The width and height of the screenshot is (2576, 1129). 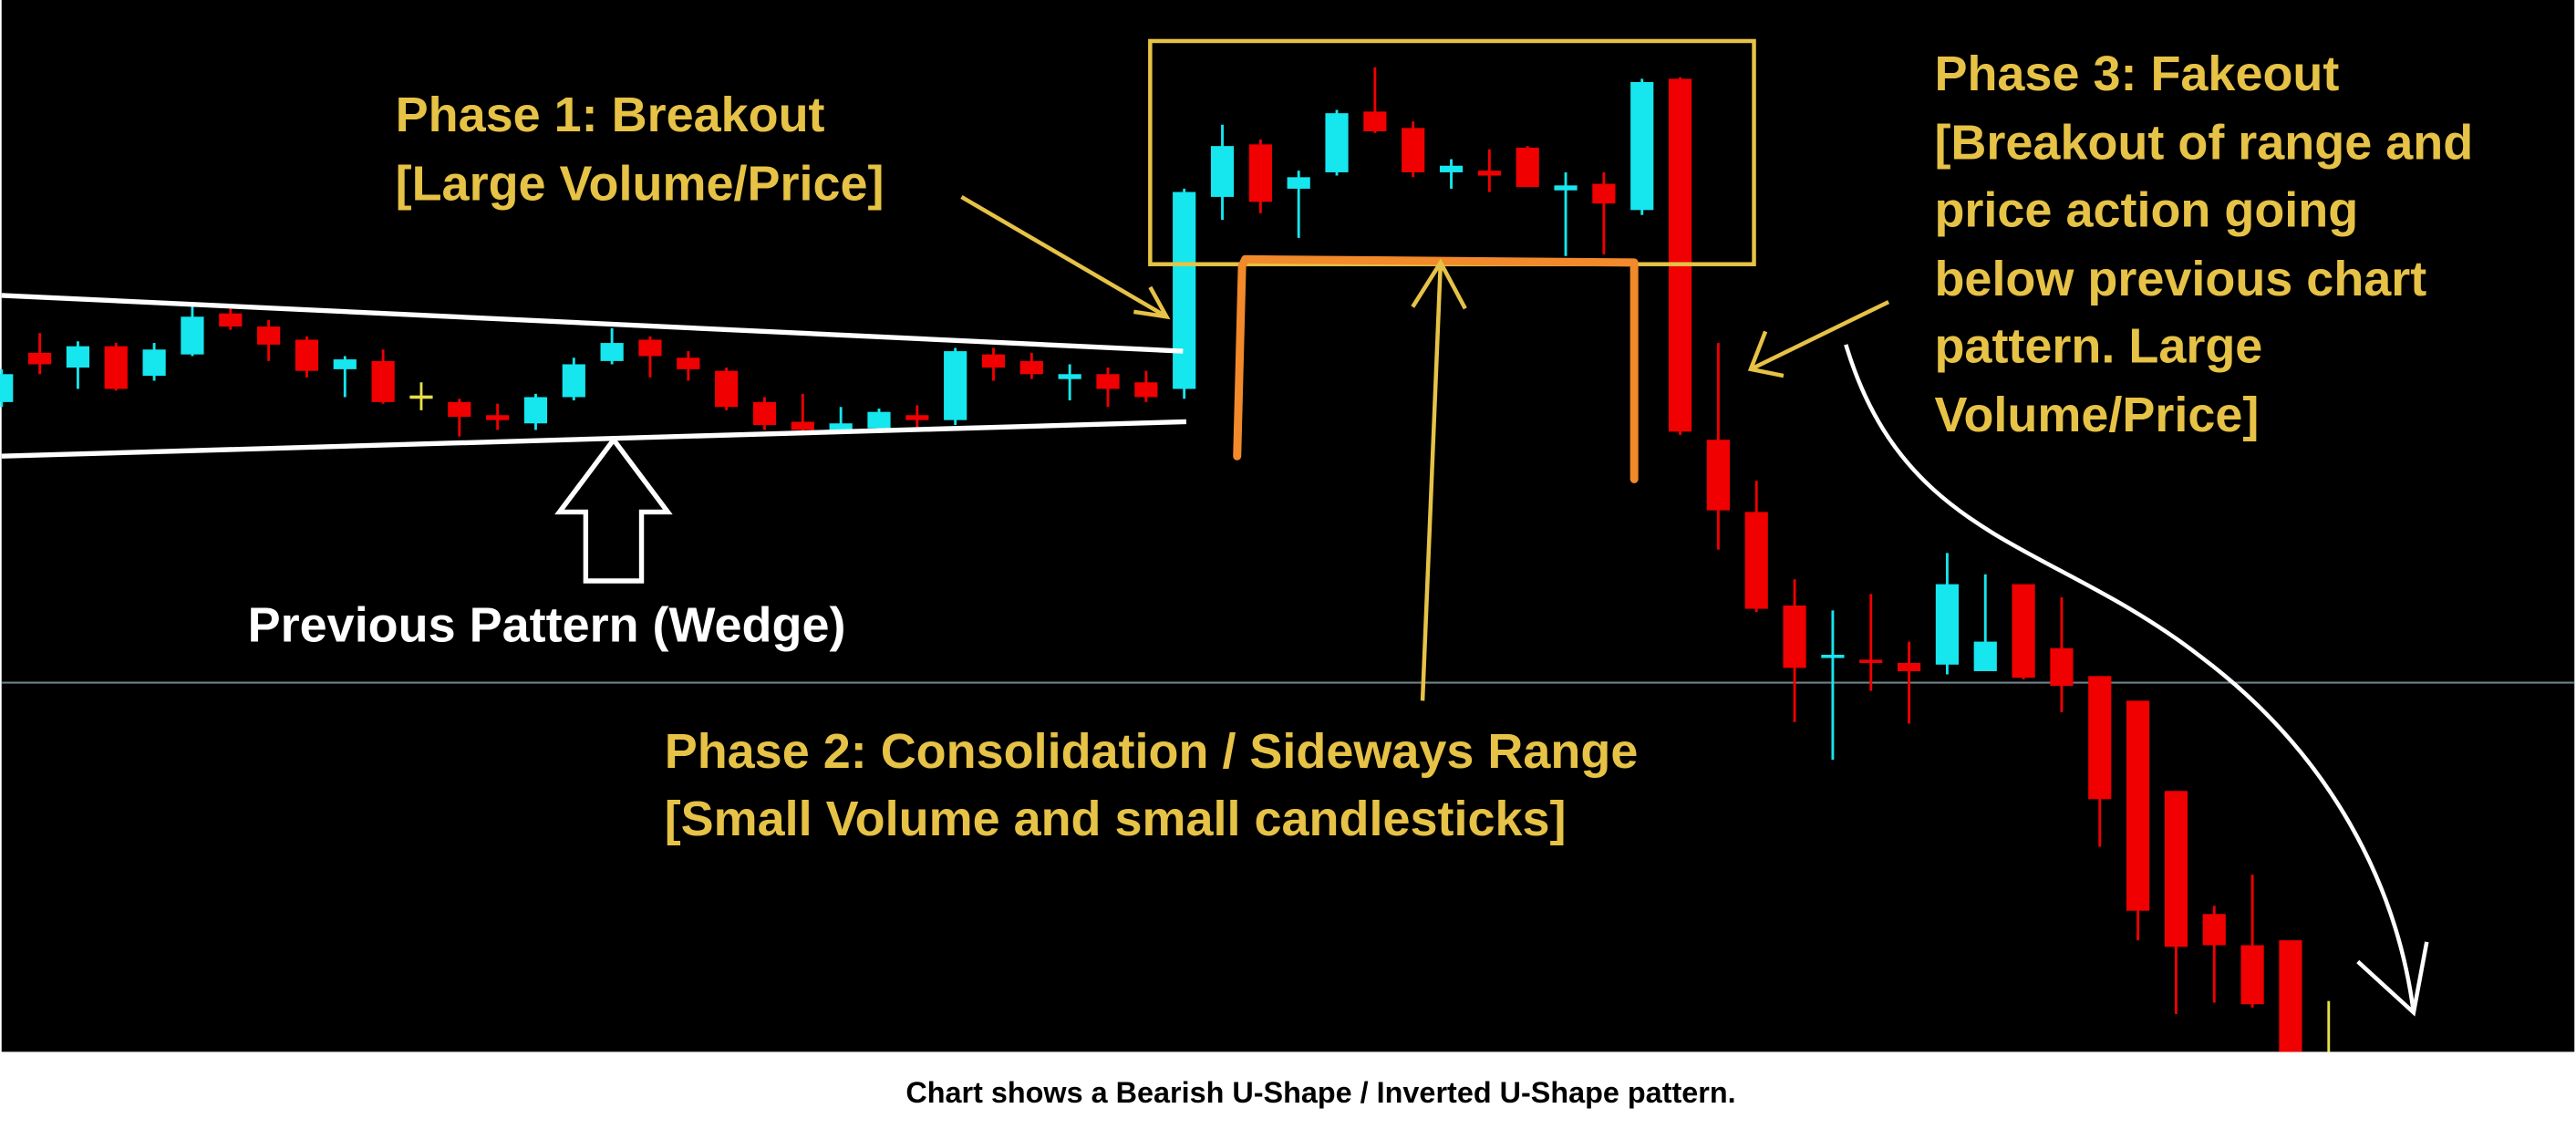 What do you see at coordinates (2136, 680) in the screenshot?
I see `down-curve-arrow` at bounding box center [2136, 680].